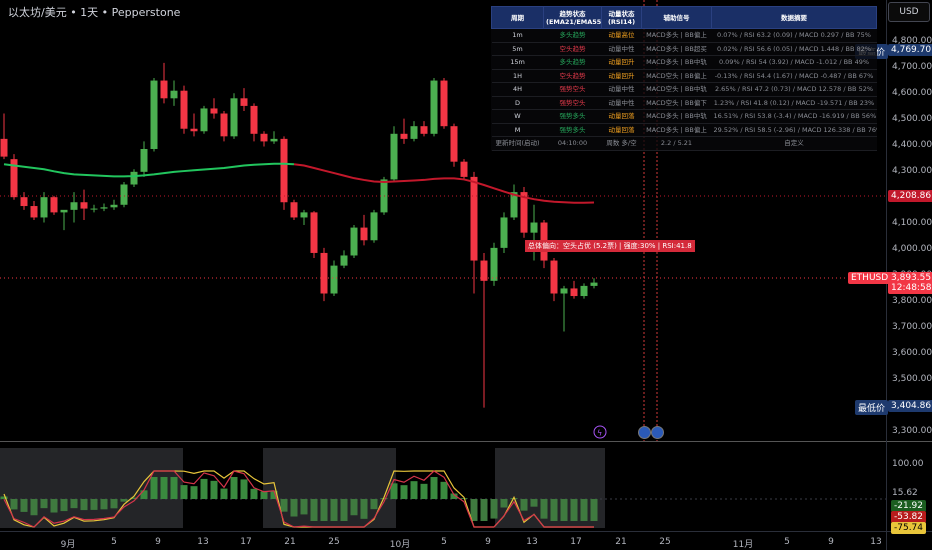  What do you see at coordinates (621, 62) in the screenshot?
I see `table-cell: 动量回升` at bounding box center [621, 62].